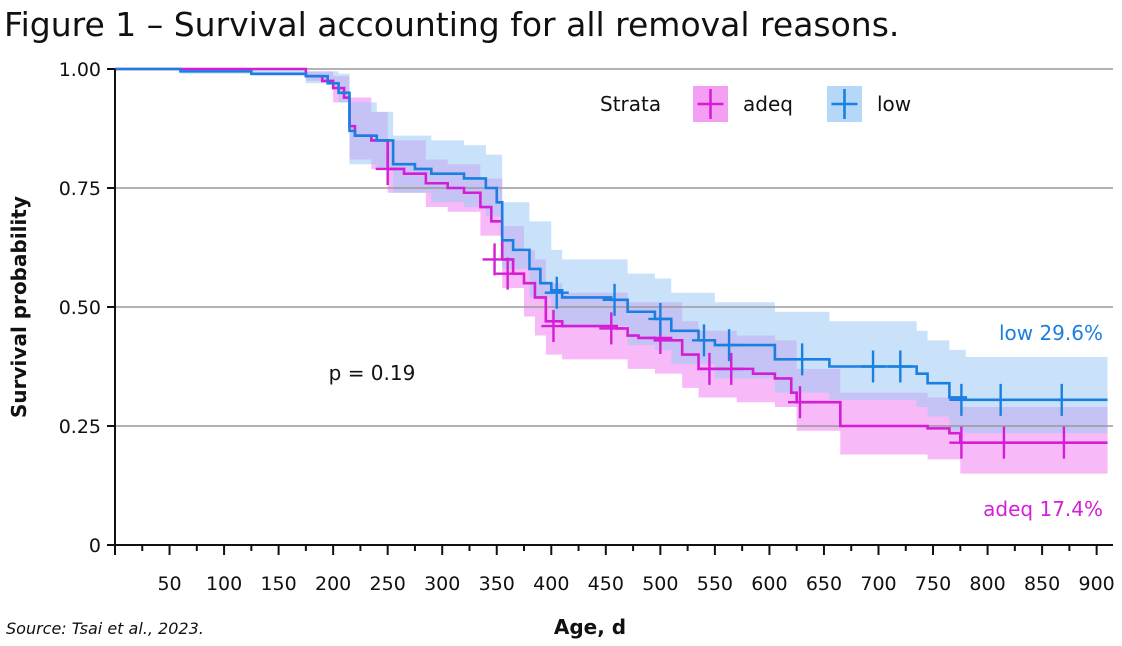 This screenshot has width=1122, height=646. Describe the element at coordinates (278, 584) in the screenshot. I see `x-tick-label-150: 150` at that location.